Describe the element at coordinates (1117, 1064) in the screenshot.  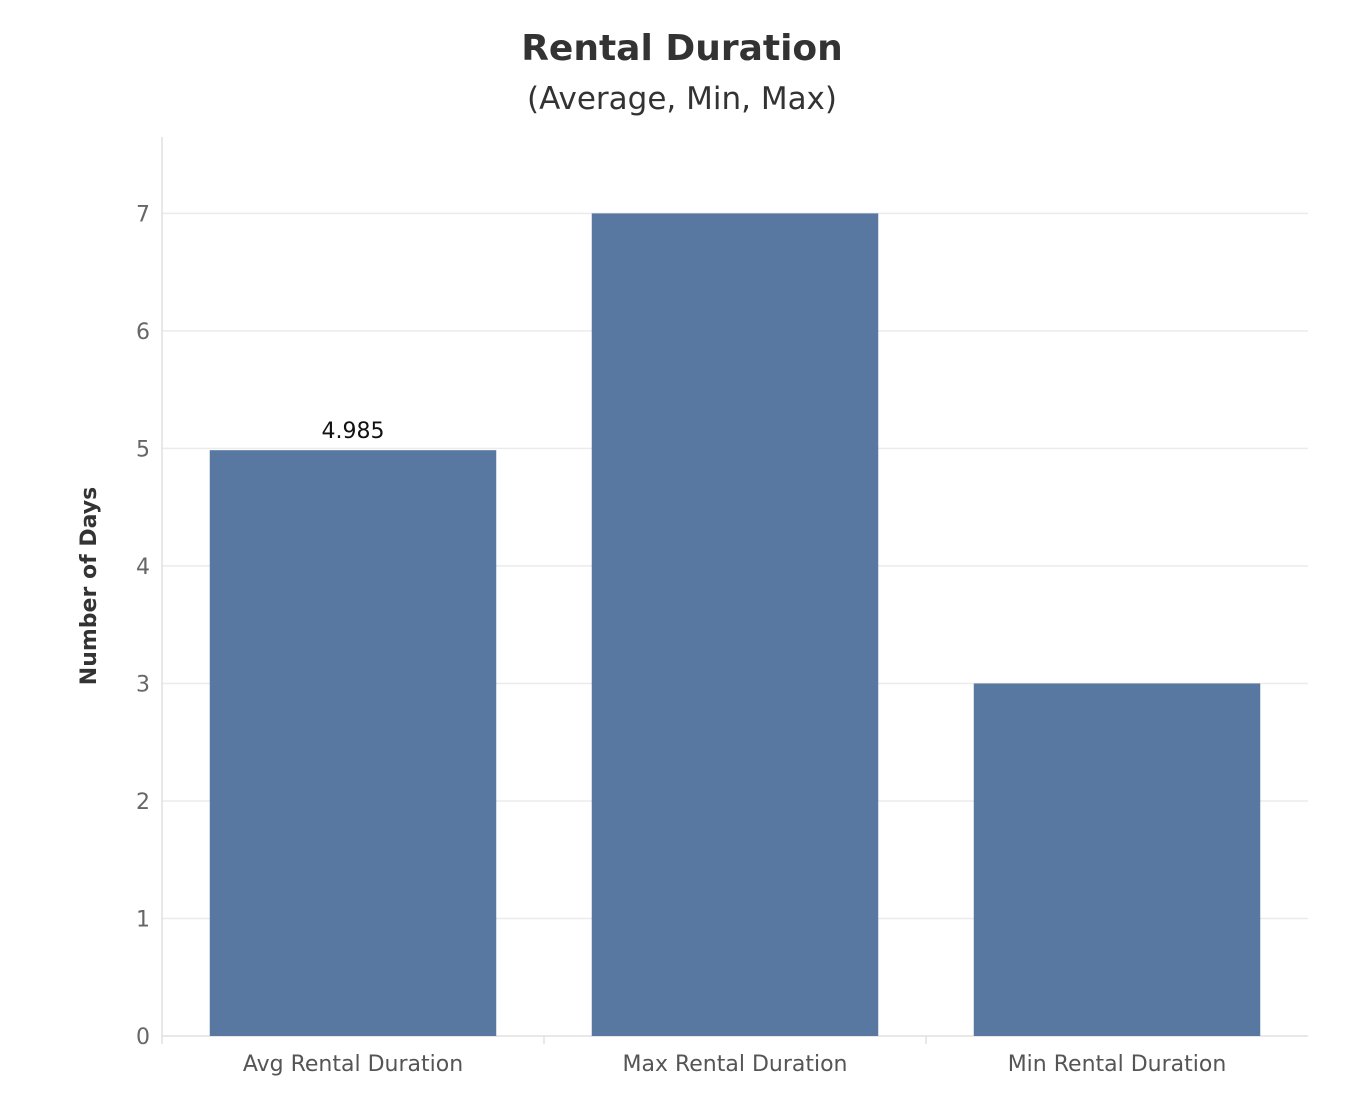
I see `x-tick-label: Min Rental Duration` at that location.